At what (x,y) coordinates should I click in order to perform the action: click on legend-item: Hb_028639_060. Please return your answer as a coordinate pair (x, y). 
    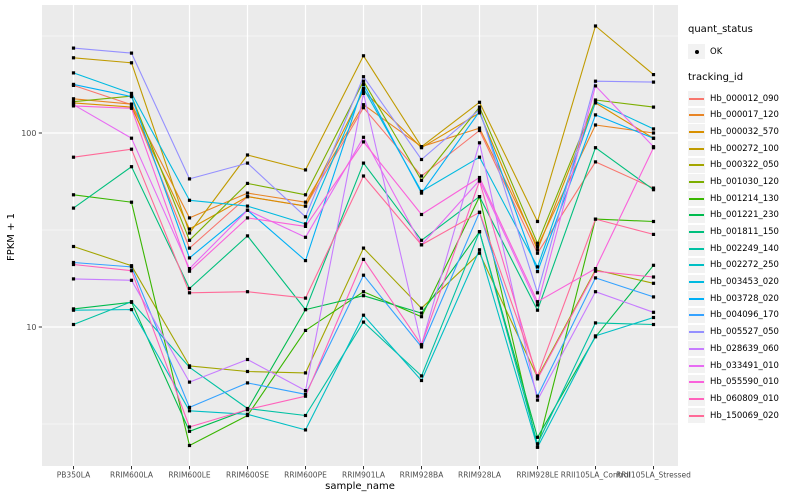
    Looking at the image, I should click on (744, 349).